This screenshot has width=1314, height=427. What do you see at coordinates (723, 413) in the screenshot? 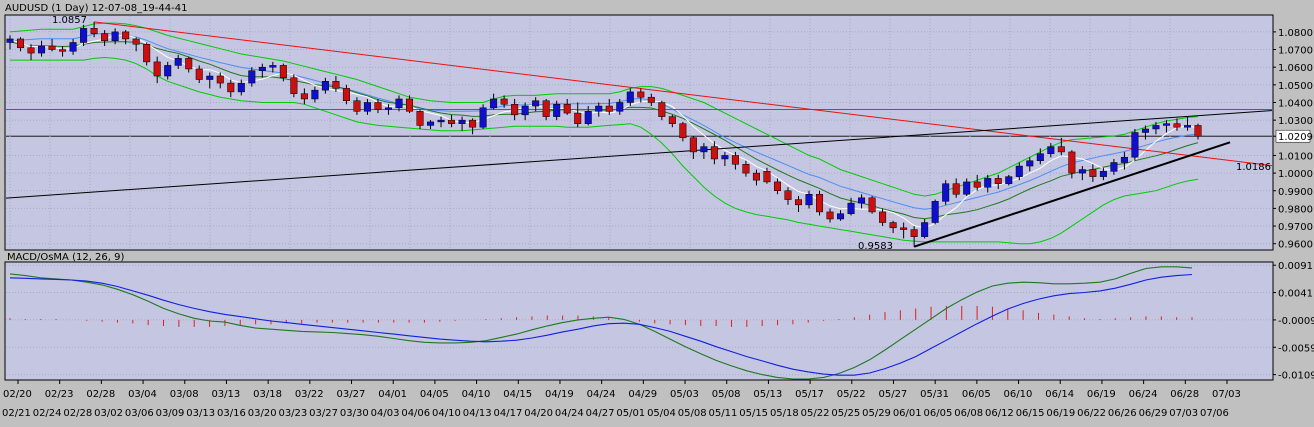
I see `date-label-bottom: 05/11` at bounding box center [723, 413].